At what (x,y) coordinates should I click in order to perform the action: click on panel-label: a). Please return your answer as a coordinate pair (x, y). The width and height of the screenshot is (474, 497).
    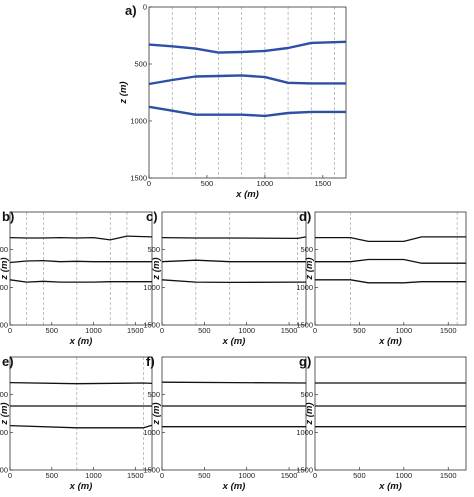
    Looking at the image, I should click on (131, 10).